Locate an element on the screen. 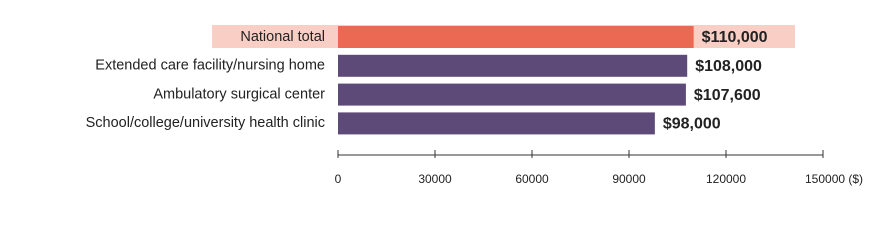 The height and width of the screenshot is (240, 871). value-label: $107,600 is located at coordinates (727, 95).